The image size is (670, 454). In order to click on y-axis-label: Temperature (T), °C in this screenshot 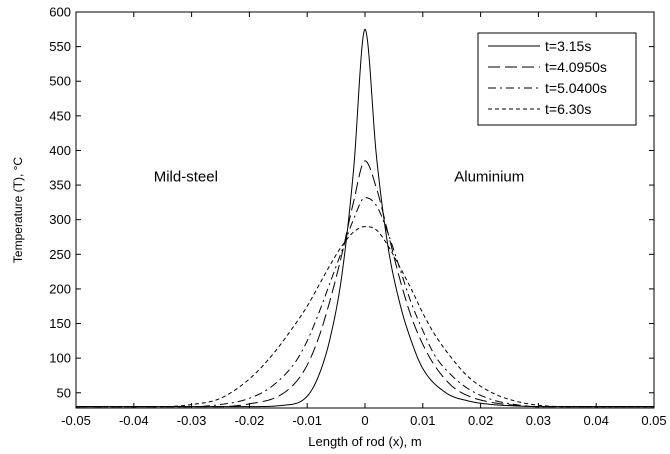, I will do `click(18, 210)`.